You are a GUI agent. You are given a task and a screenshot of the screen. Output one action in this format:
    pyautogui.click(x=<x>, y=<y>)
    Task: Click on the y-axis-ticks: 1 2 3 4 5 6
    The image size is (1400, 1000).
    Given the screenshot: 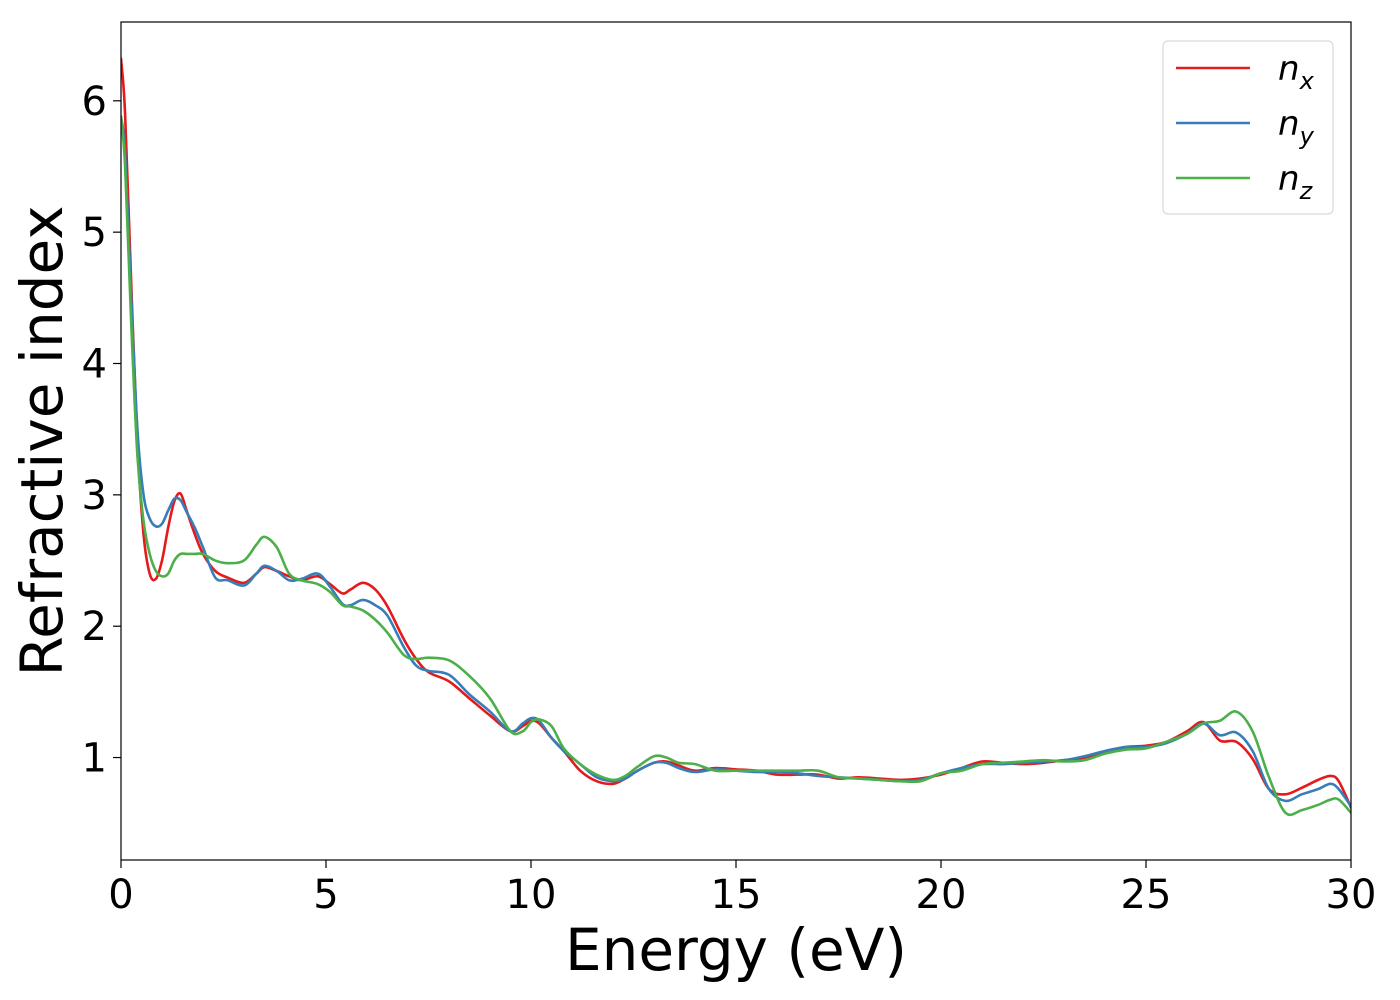 What is the action you would take?
    pyautogui.click(x=101, y=430)
    